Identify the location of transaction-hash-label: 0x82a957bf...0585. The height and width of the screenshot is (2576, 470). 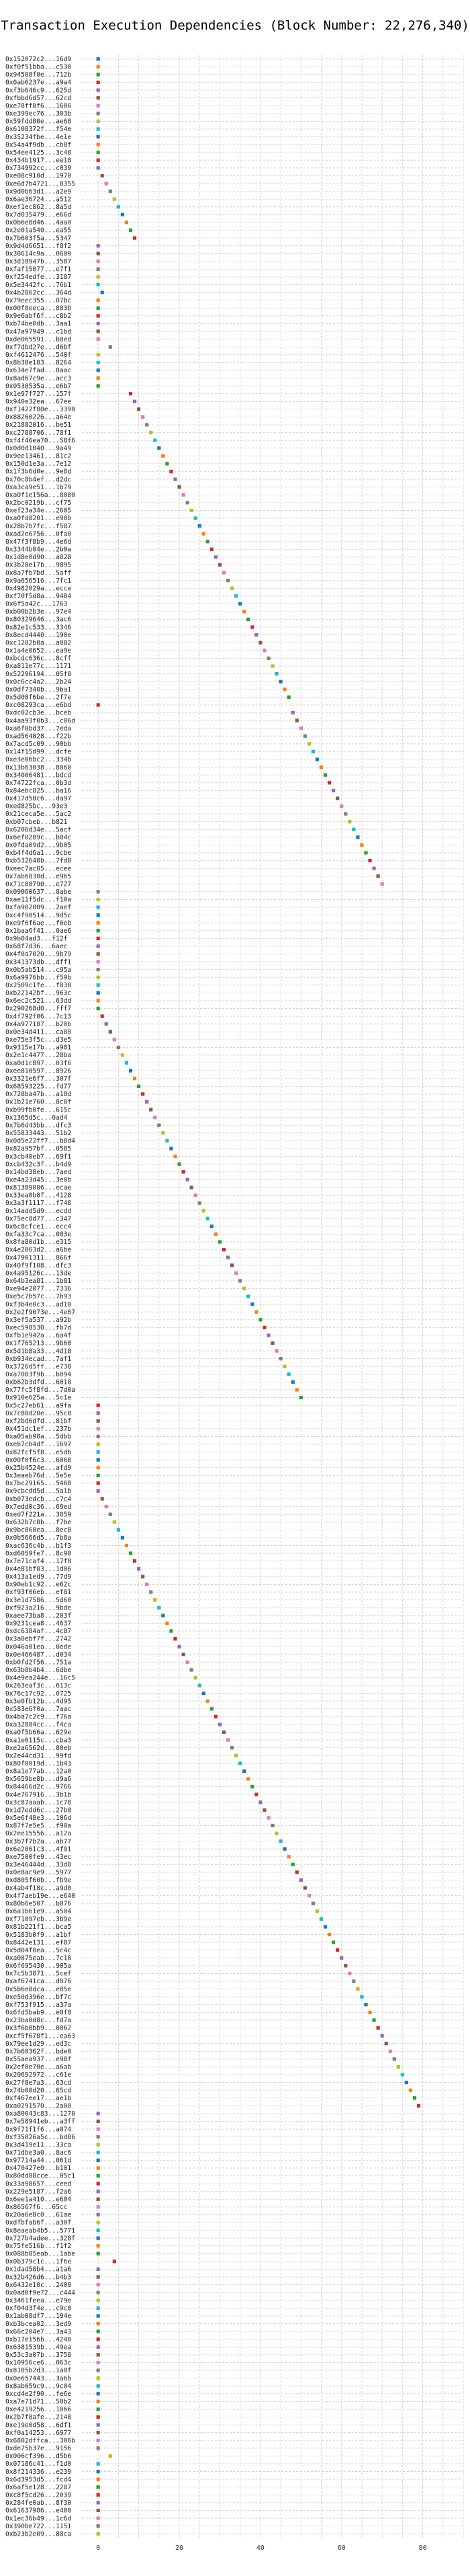
(38, 1149).